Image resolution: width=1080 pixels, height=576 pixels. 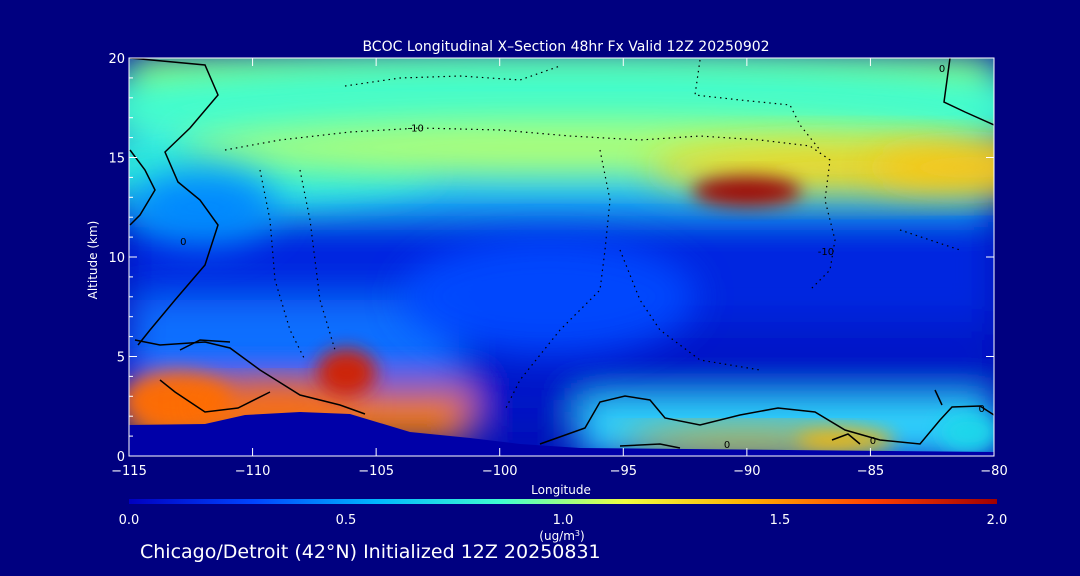 I want to click on x-axis-label: Longitude, so click(x=561, y=490).